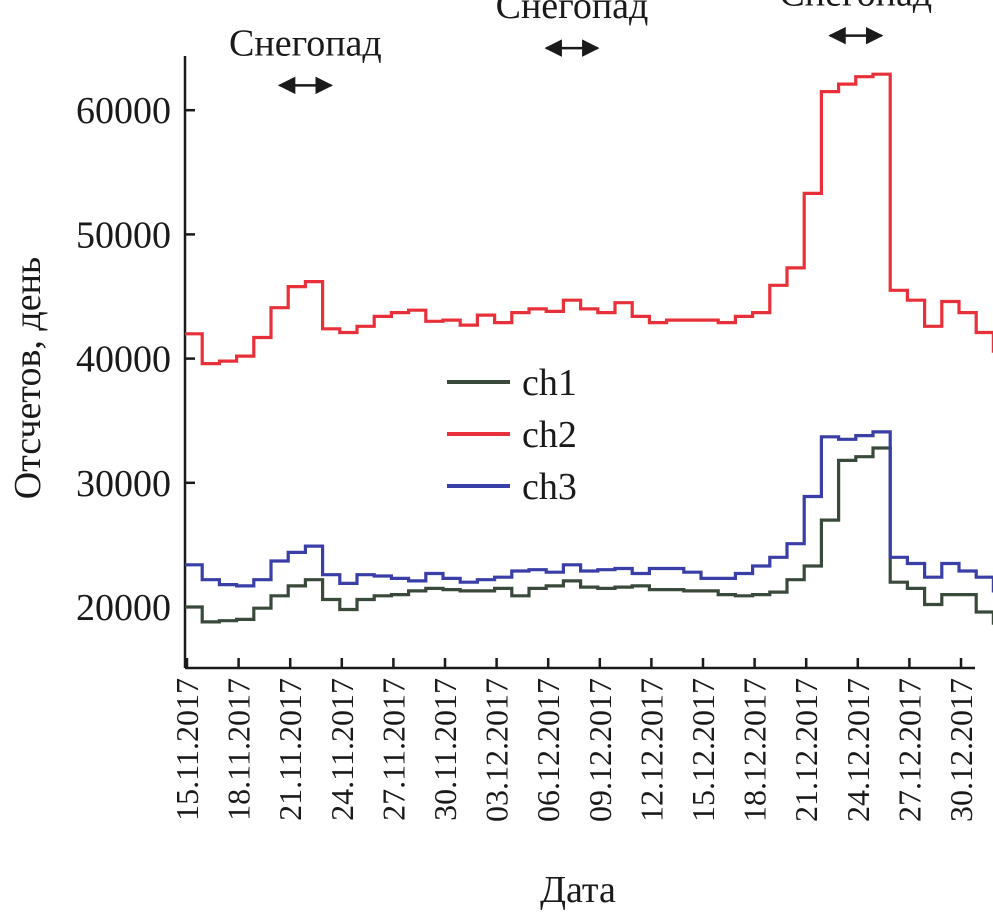 Image resolution: width=993 pixels, height=916 pixels. I want to click on legend-label-ch3: ch3, so click(549, 487).